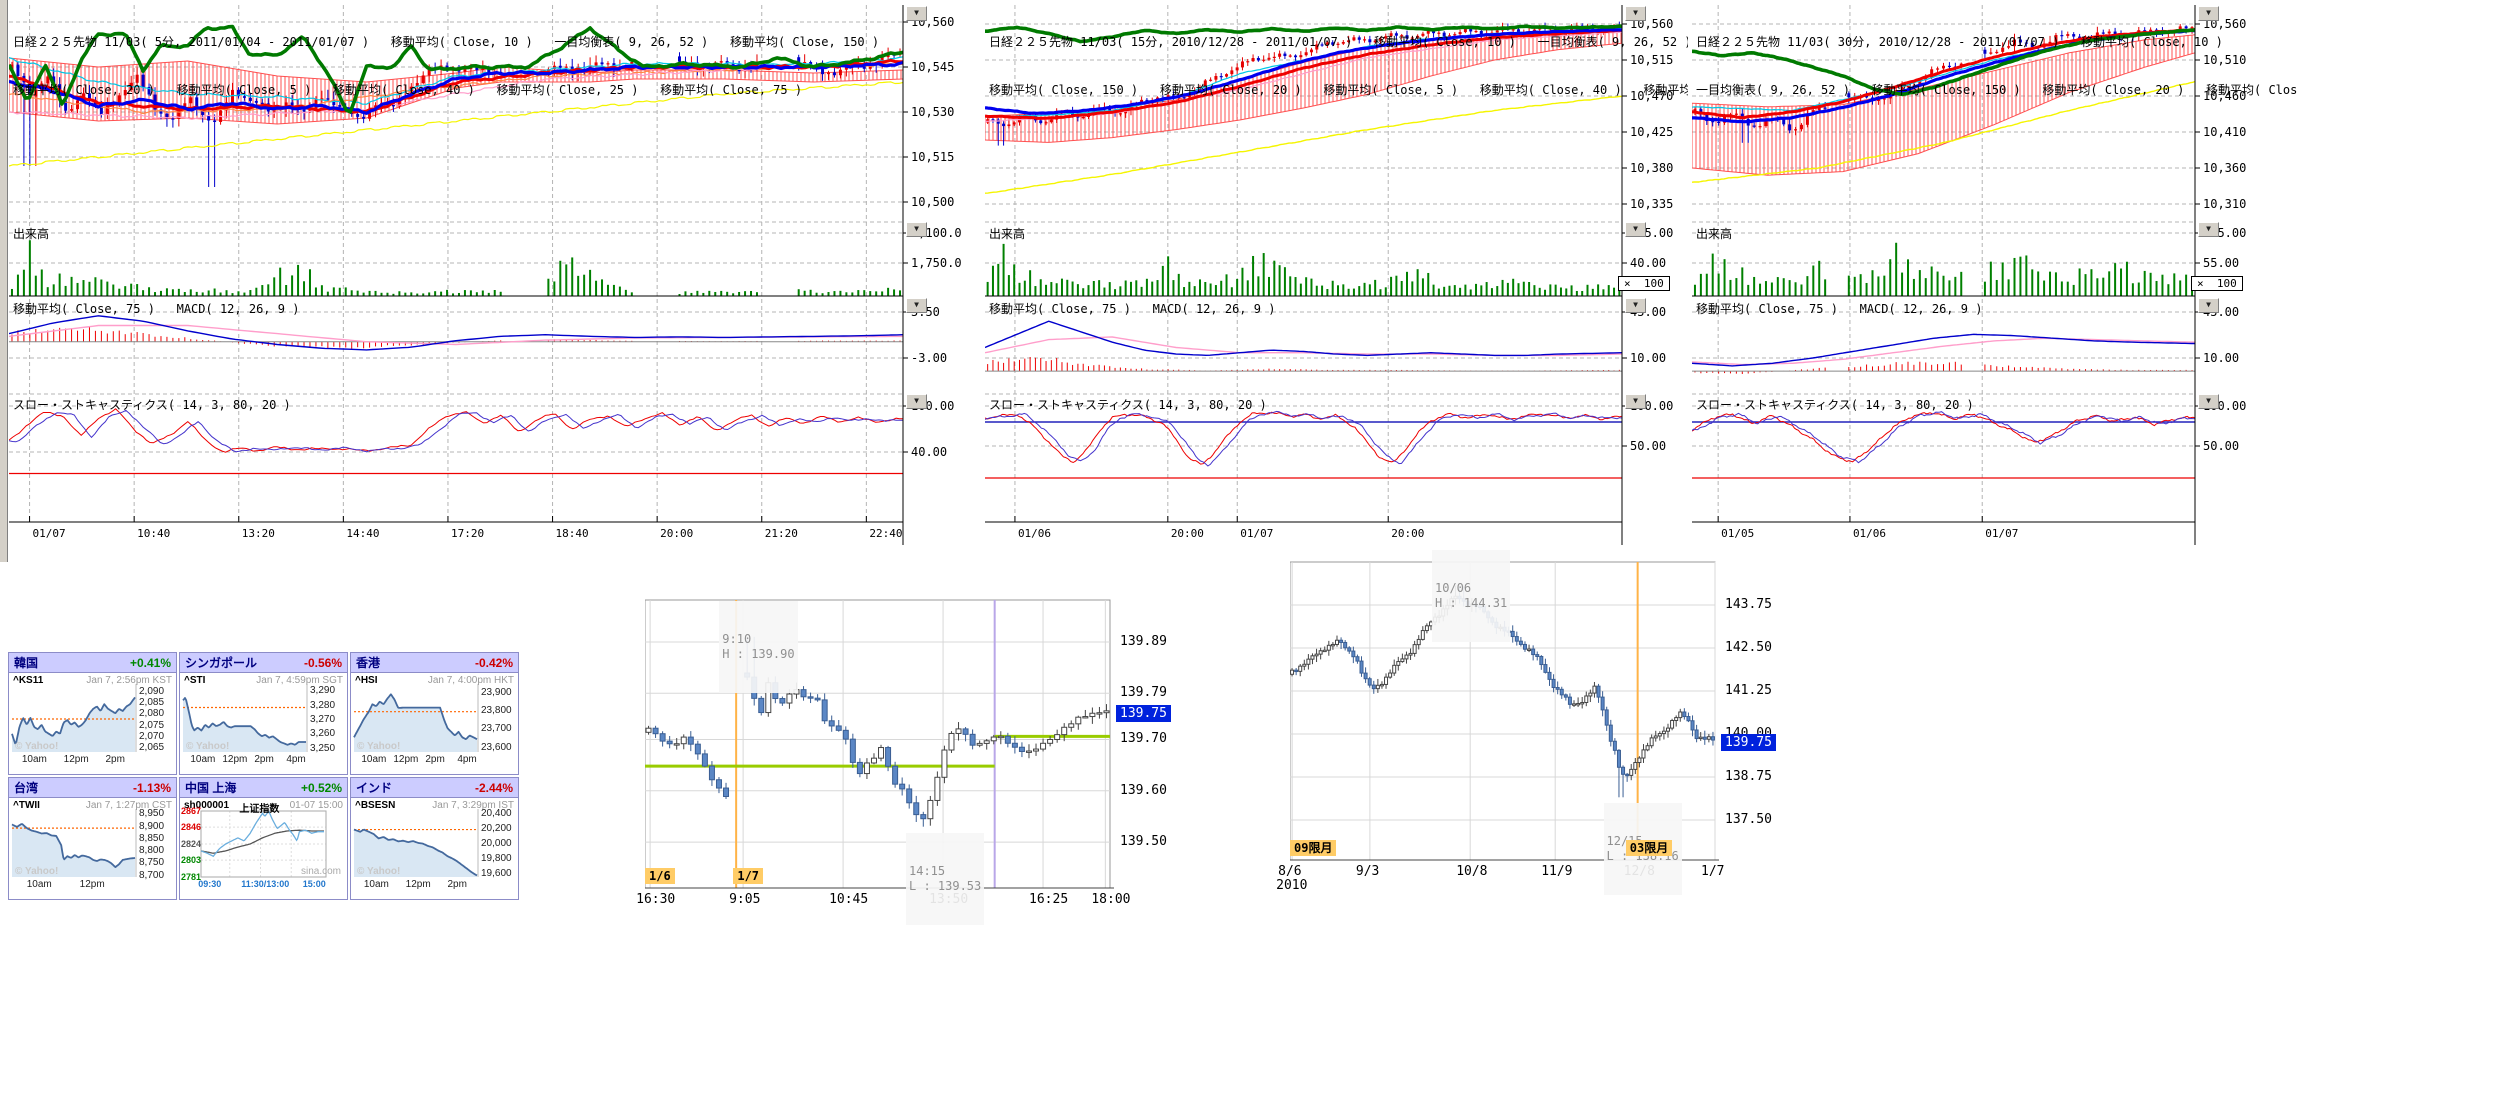 The height and width of the screenshot is (1110, 2516). Describe the element at coordinates (92, 681) in the screenshot. I see `mini-quote-subheader: ^KS11 Jan 7, 2:56pm KST` at that location.